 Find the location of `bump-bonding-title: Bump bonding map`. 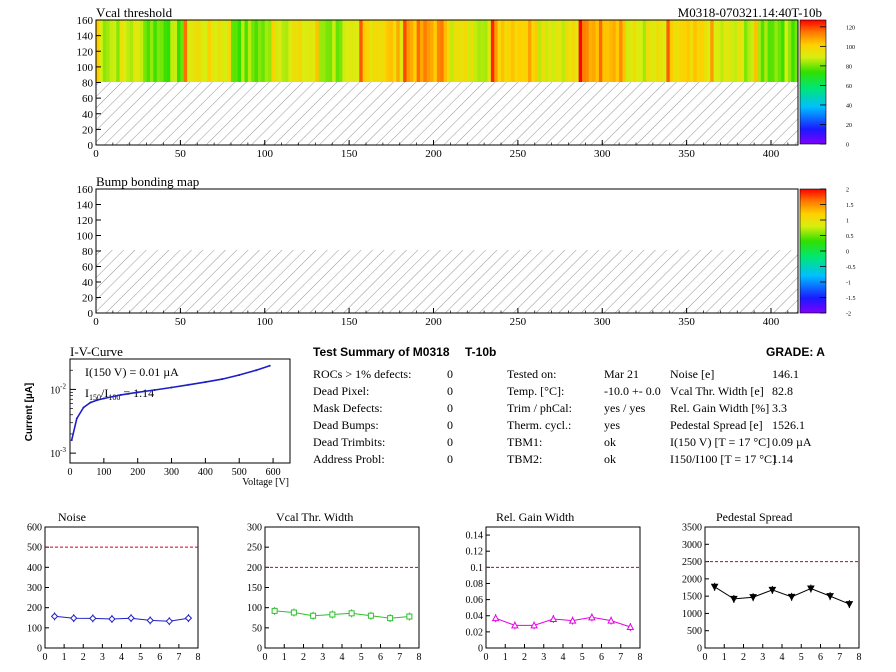

bump-bonding-title: Bump bonding map is located at coordinates (147, 181).